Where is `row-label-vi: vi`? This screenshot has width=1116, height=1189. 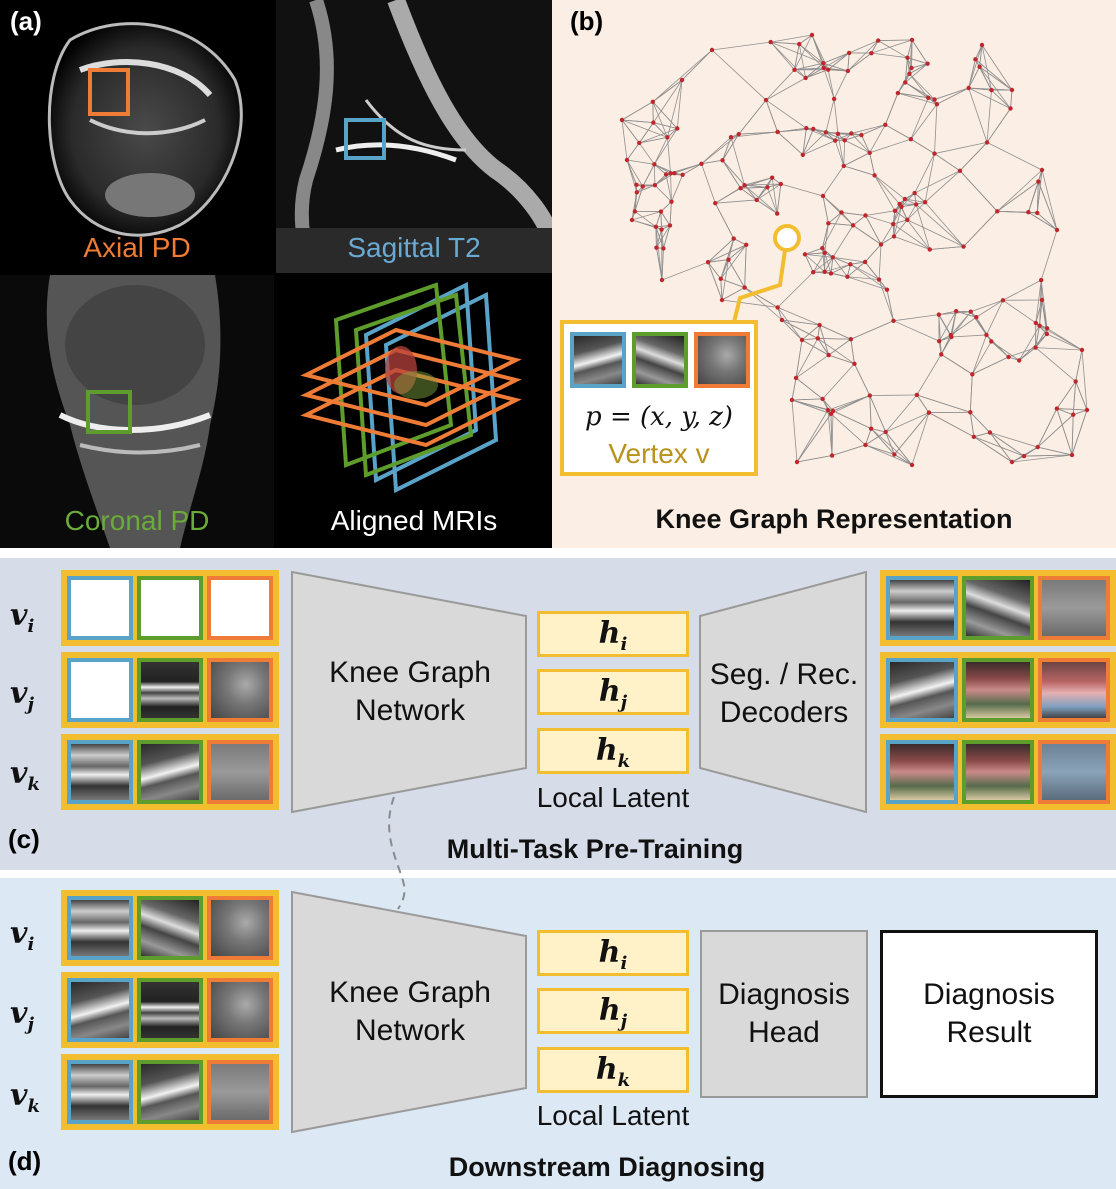
row-label-vi: vi is located at coordinates (22, 617).